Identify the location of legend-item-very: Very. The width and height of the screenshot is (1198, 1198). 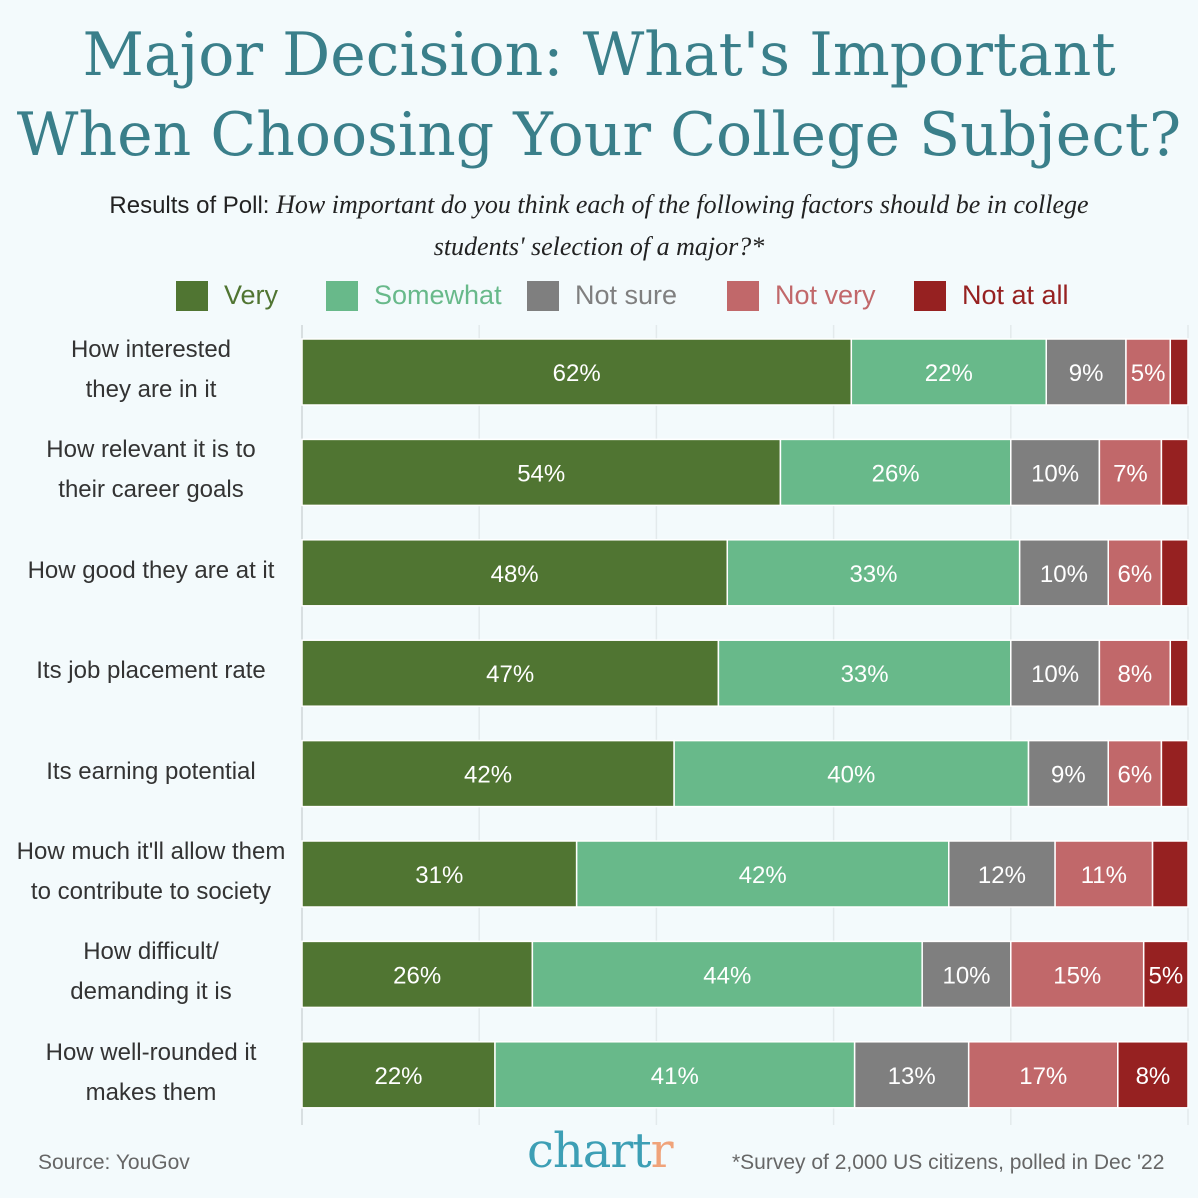
(227, 295).